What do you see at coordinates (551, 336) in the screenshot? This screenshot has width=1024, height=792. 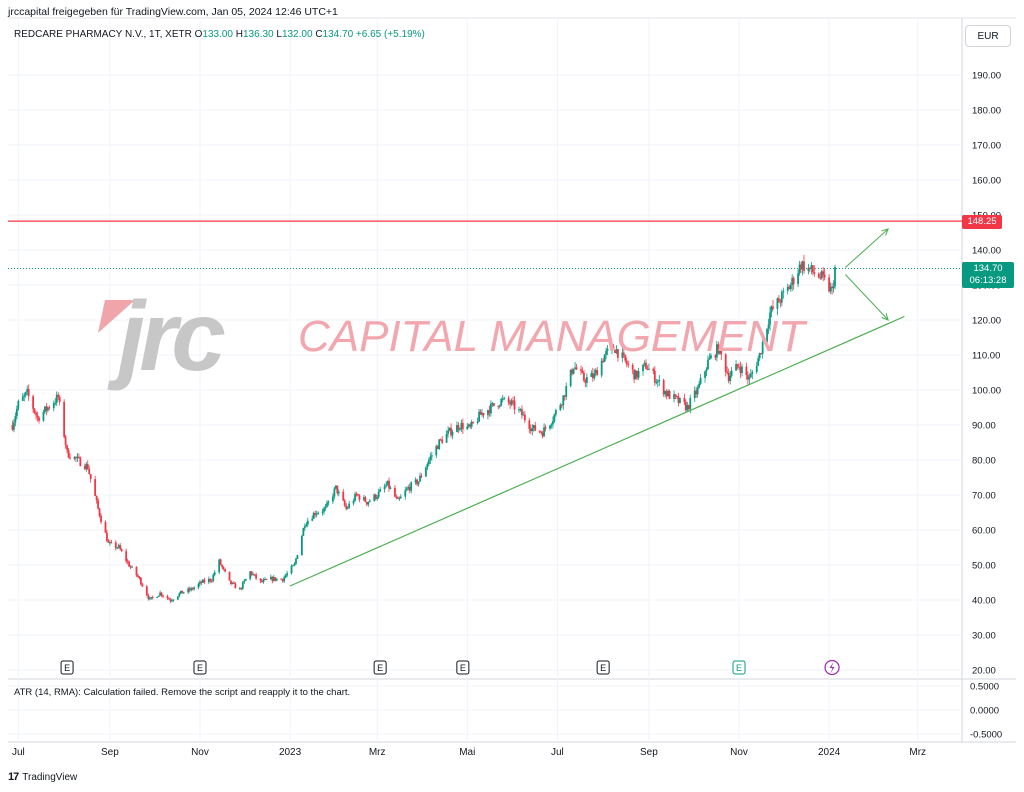 I see `watermark-text: CAPITAL MANAGEMENT` at bounding box center [551, 336].